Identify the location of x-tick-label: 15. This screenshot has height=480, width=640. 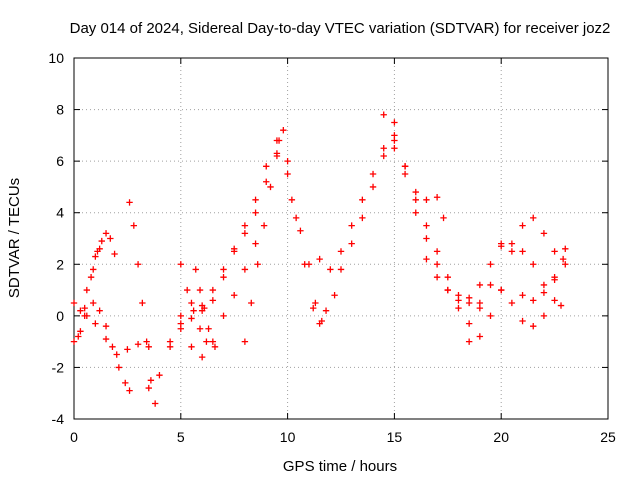
(395, 437).